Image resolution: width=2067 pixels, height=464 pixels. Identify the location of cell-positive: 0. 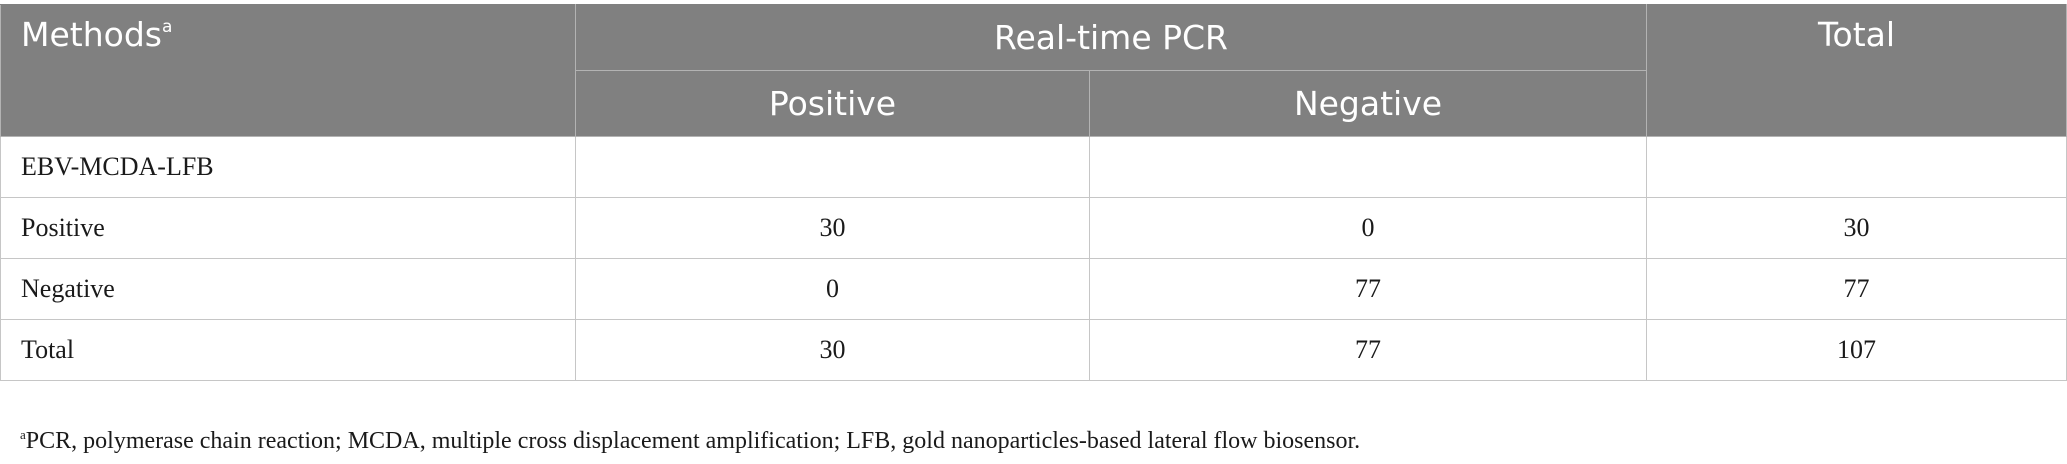
(832, 289).